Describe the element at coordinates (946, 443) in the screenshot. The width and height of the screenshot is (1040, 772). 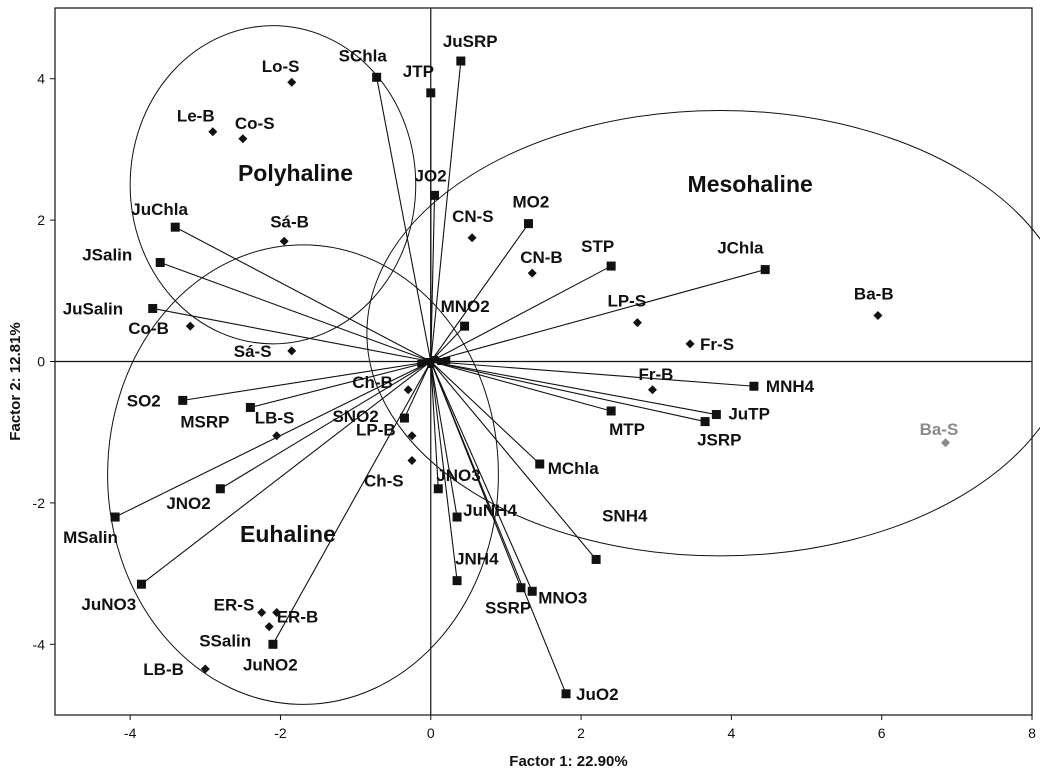
I see `site-point-ba-s` at that location.